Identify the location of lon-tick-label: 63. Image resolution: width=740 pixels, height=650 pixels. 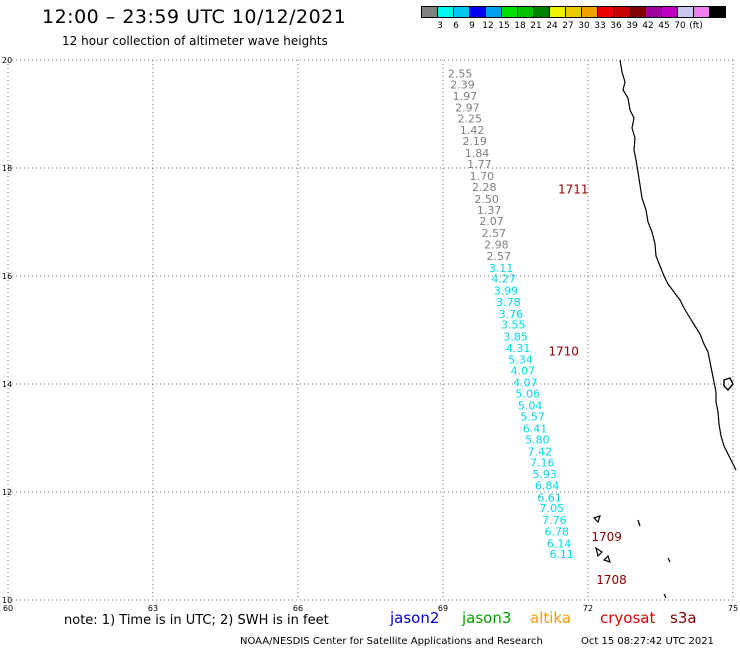
(153, 608).